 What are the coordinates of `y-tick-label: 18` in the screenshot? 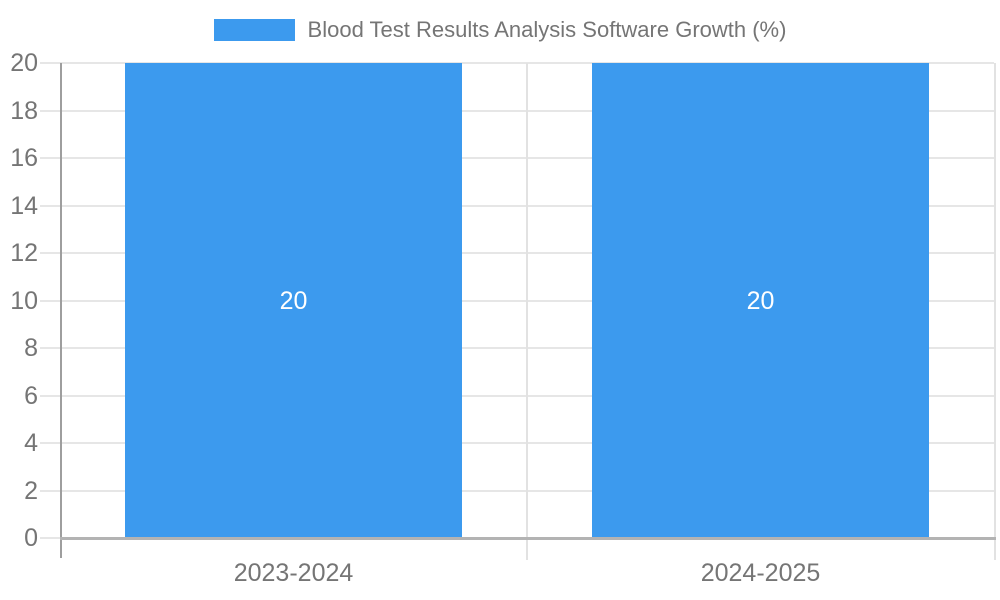 It's located at (24, 110).